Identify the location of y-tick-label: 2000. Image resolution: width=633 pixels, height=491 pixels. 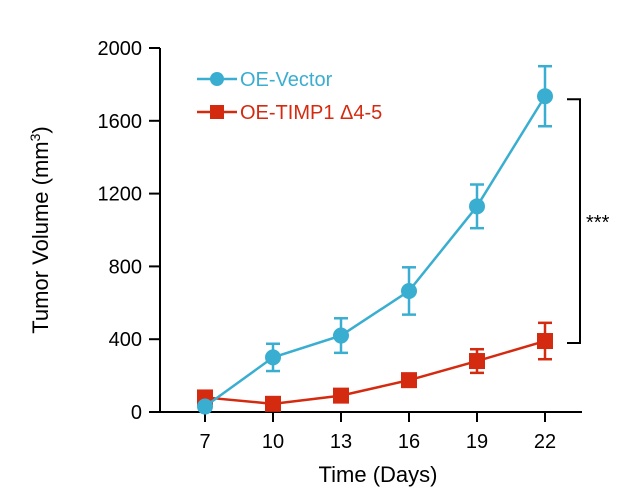
(120, 49).